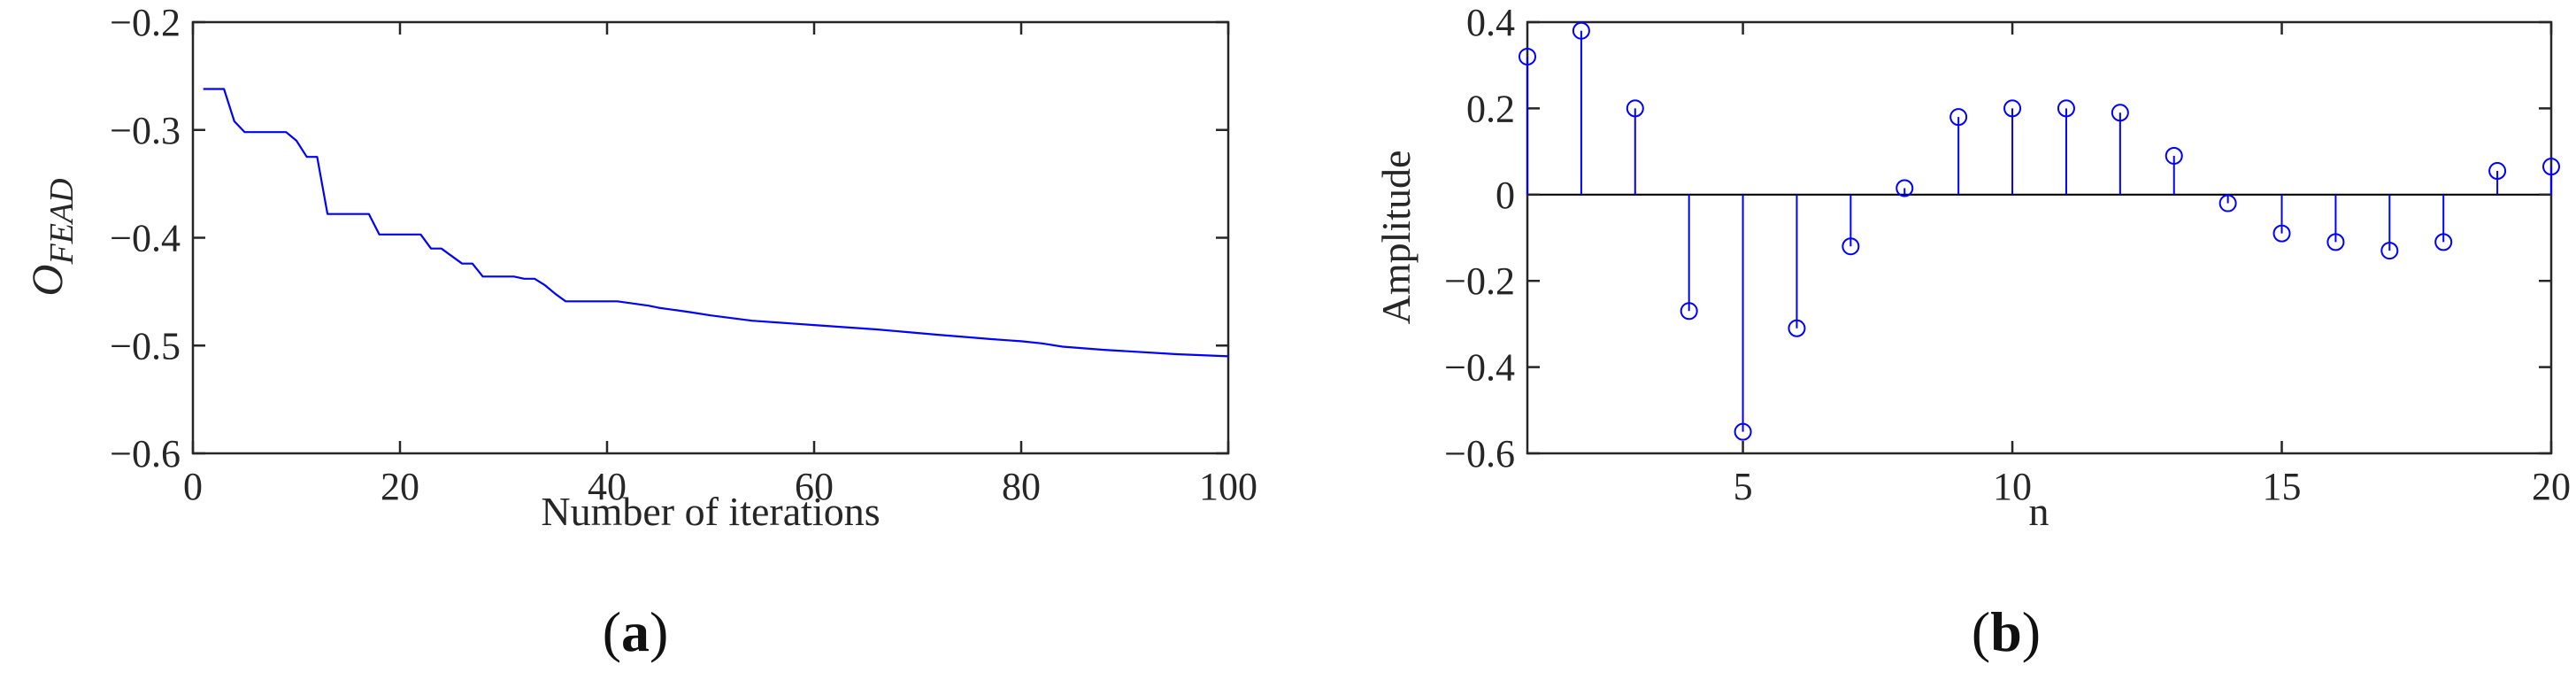 This screenshot has width=2576, height=688. What do you see at coordinates (193, 486) in the screenshot?
I see `x-tick-label: 0` at bounding box center [193, 486].